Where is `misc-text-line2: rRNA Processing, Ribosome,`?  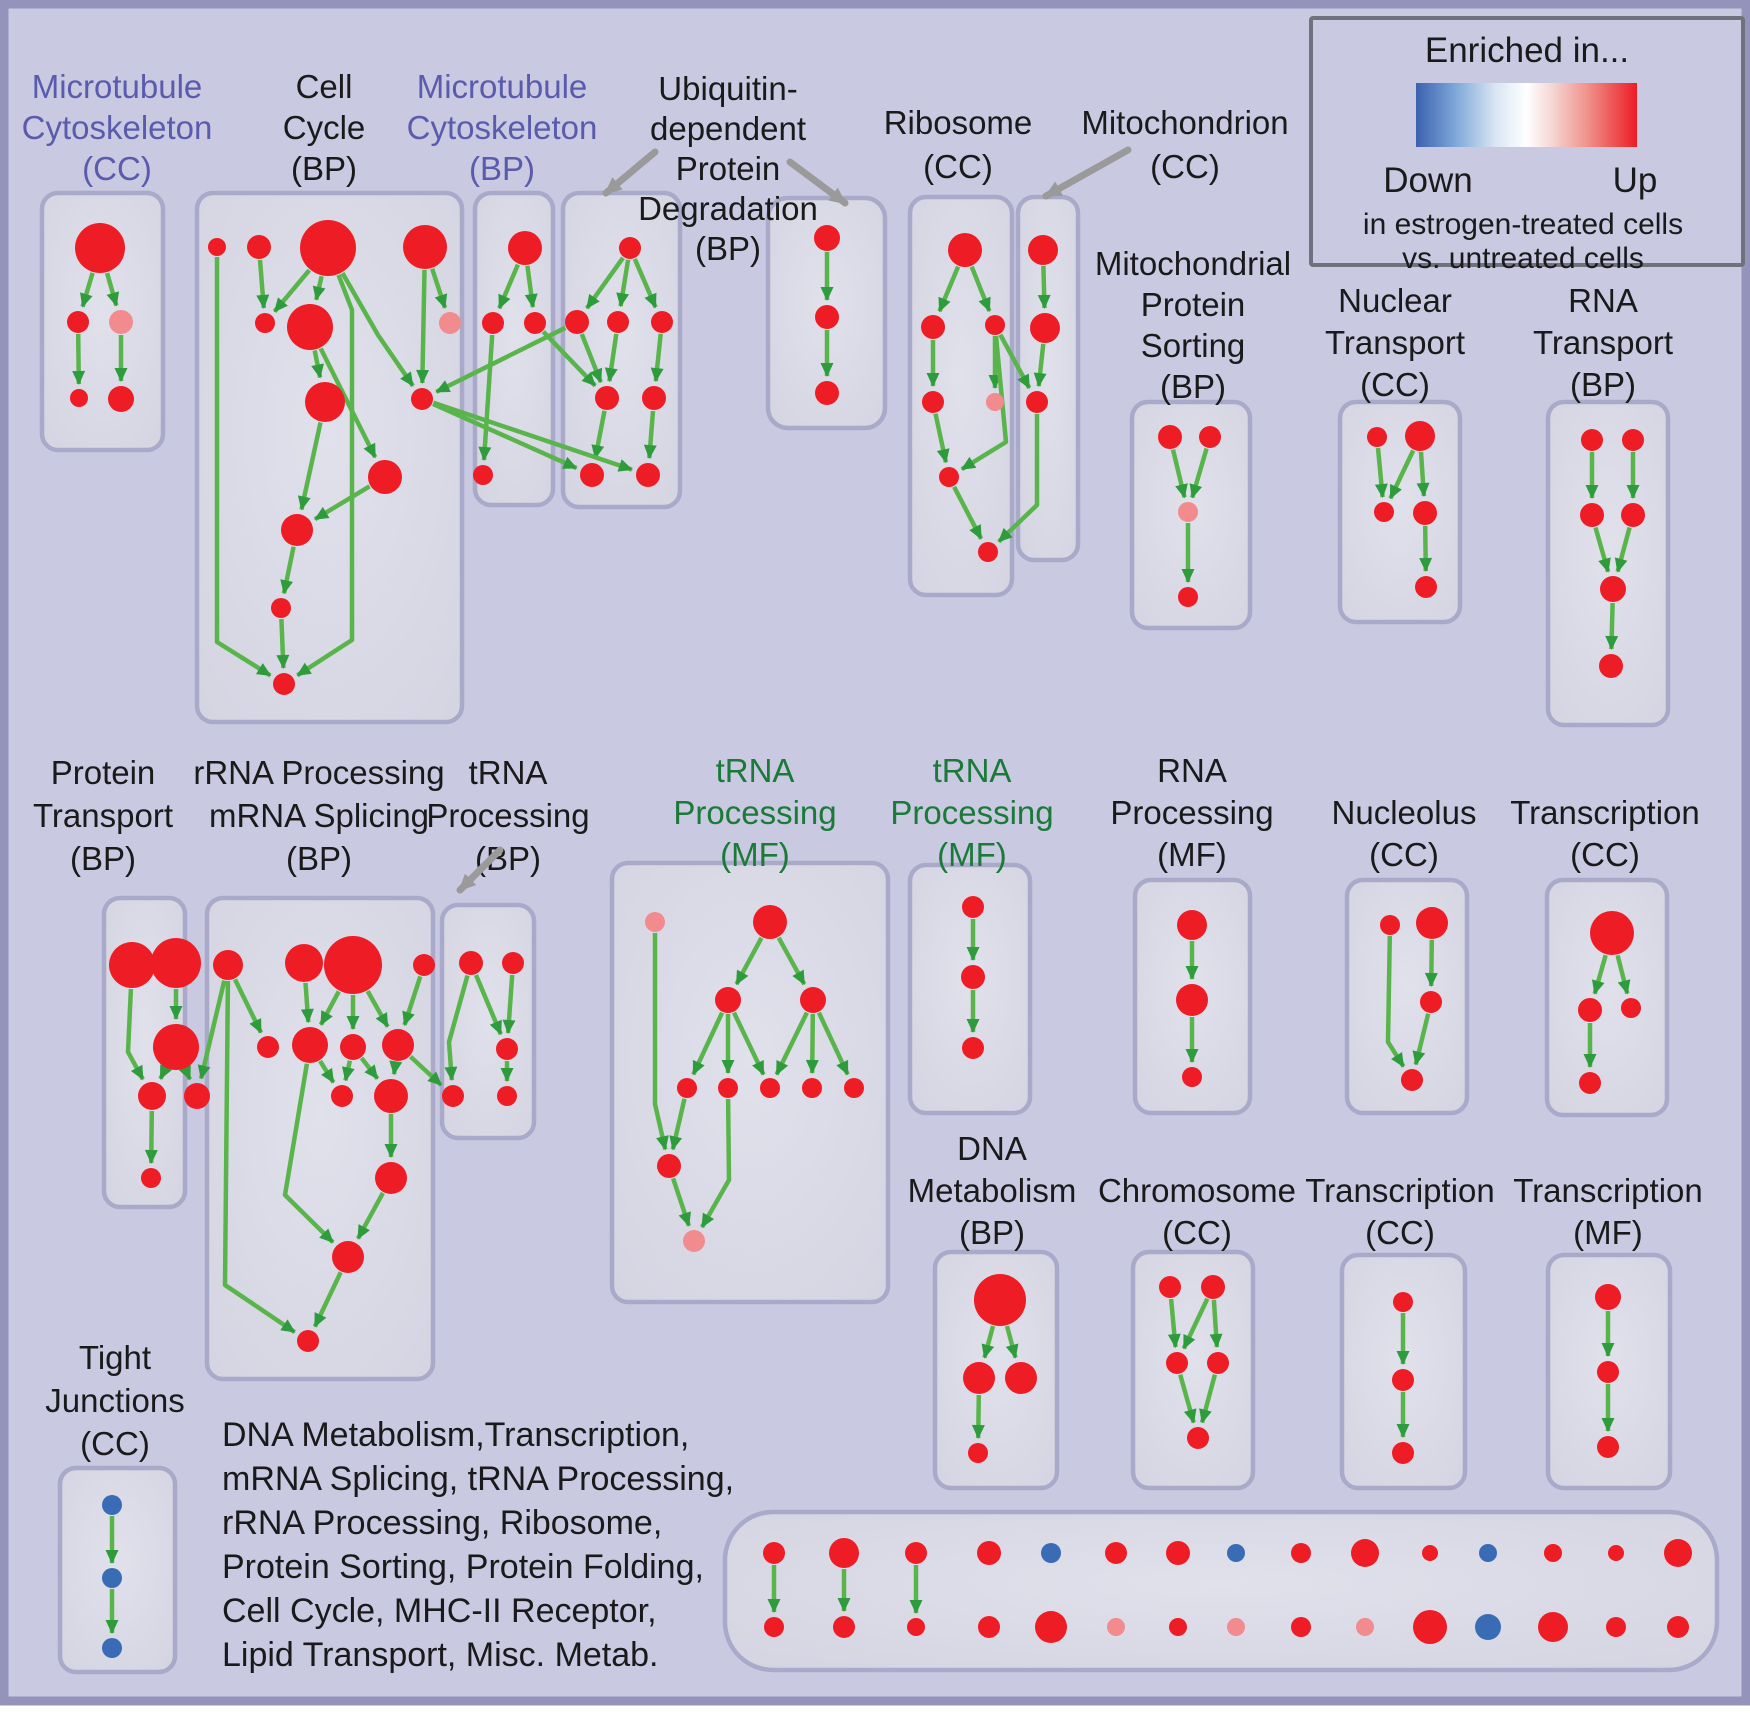 misc-text-line2: rRNA Processing, Ribosome, is located at coordinates (442, 1523).